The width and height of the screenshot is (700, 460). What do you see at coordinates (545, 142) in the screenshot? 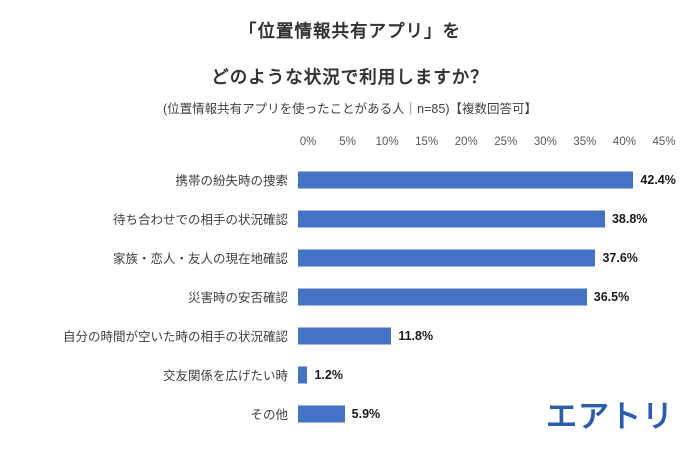
I see `x-axis-tick: 30%` at bounding box center [545, 142].